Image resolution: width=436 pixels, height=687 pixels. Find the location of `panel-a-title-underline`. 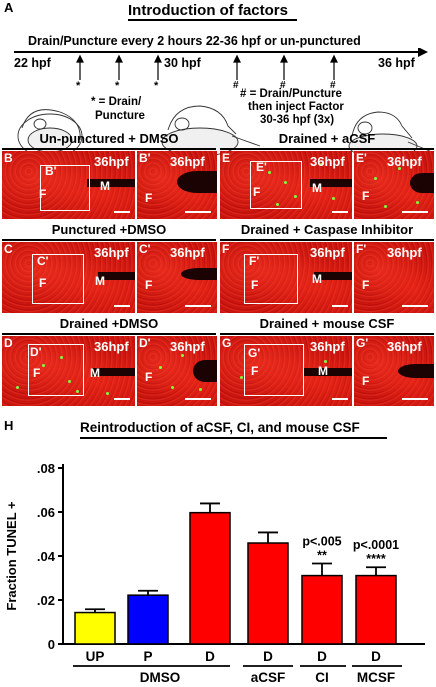

panel-a-title-underline is located at coordinates (212, 20).